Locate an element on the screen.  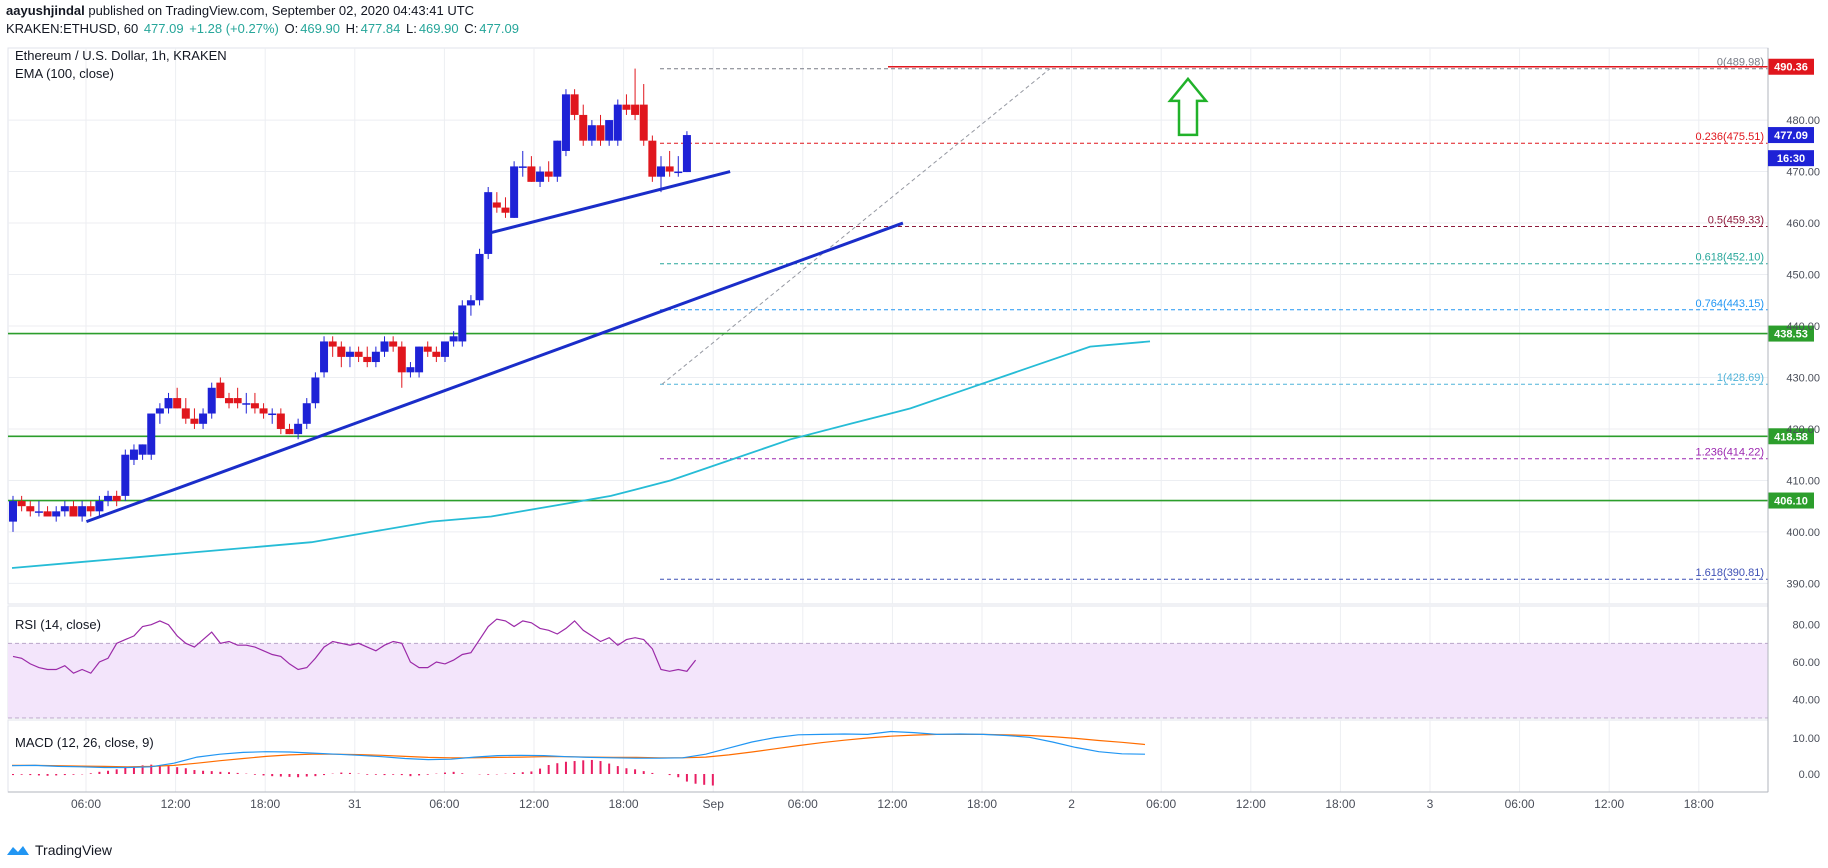
chart-title: Ethereum / U.S. Dollar, 1h, KRAKEN is located at coordinates (121, 55).